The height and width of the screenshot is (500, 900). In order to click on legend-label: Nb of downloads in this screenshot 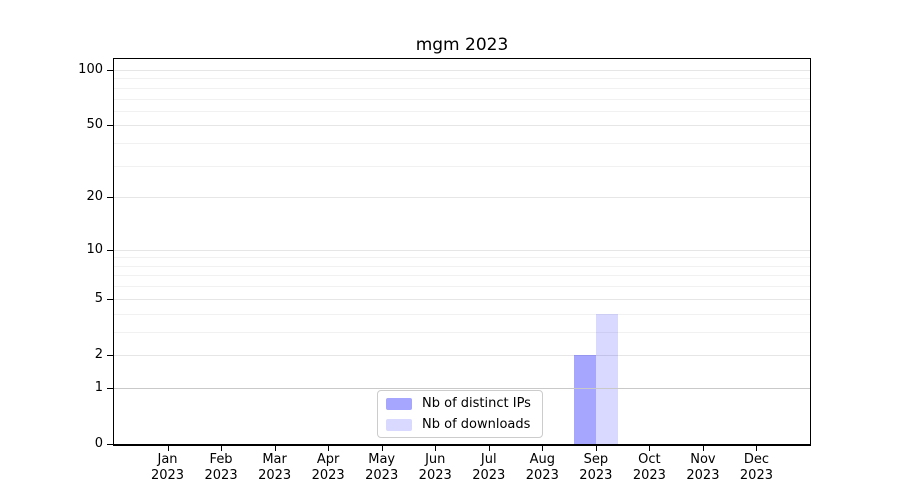, I will do `click(476, 424)`.